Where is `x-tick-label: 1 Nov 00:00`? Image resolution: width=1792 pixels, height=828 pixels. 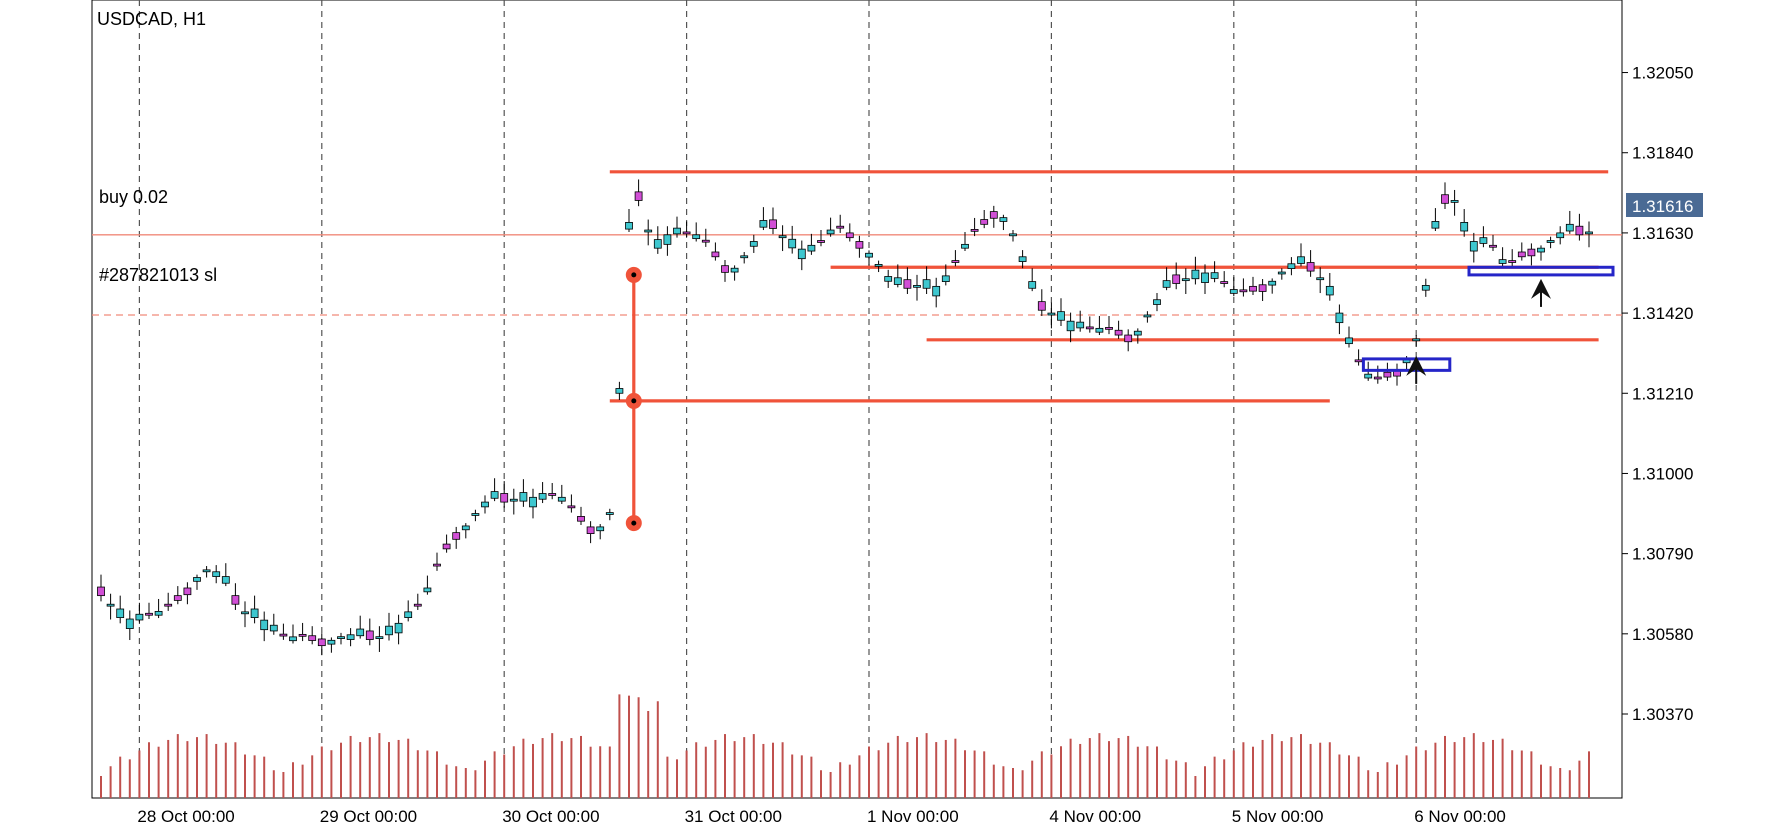 x-tick-label: 1 Nov 00:00 is located at coordinates (913, 816).